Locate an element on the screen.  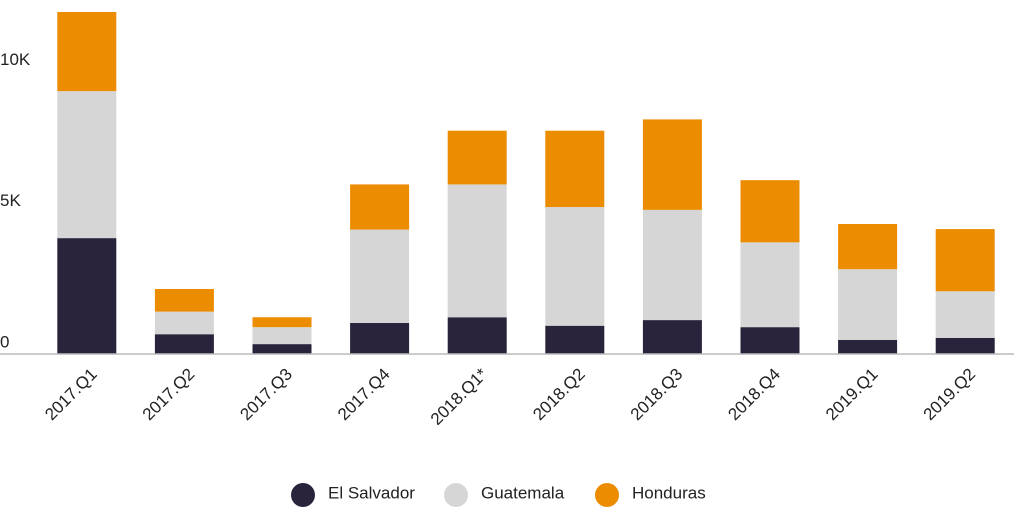
x-tick-label: 2018.Q1* is located at coordinates (459, 396).